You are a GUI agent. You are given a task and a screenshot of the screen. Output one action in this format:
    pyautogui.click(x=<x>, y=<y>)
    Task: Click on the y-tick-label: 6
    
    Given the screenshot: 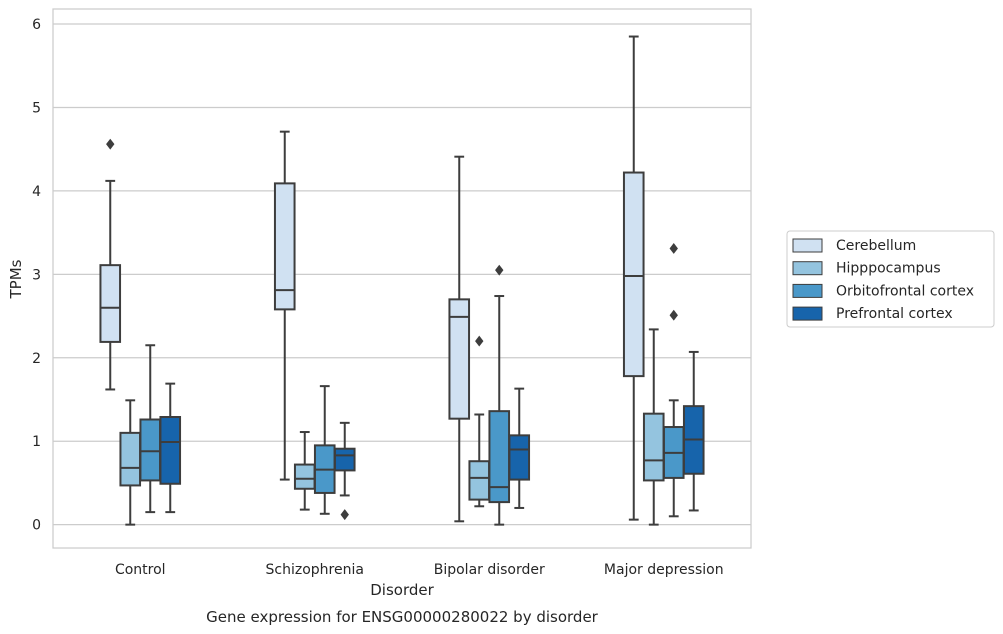 What is the action you would take?
    pyautogui.click(x=36, y=25)
    